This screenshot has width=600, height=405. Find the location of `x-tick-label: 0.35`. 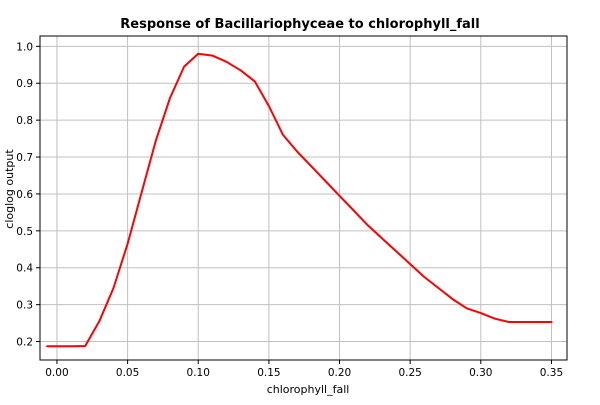

x-tick-label: 0.35 is located at coordinates (551, 373).